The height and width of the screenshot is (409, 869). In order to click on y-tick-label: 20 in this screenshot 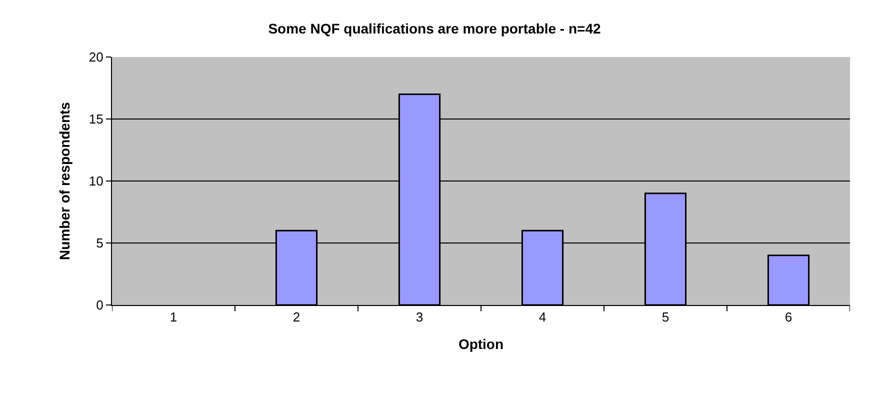, I will do `click(96, 57)`.